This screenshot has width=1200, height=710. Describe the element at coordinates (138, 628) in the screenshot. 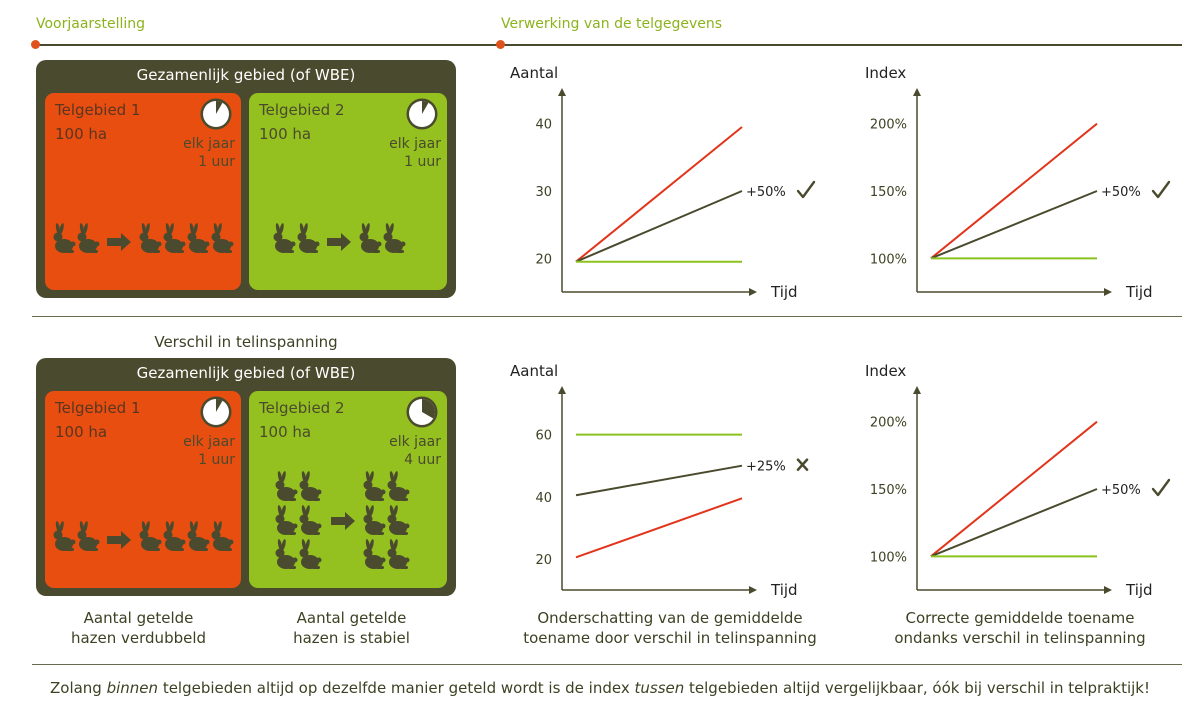

I see `caption-area1: Aantal getelde hazen verdubbeld` at that location.